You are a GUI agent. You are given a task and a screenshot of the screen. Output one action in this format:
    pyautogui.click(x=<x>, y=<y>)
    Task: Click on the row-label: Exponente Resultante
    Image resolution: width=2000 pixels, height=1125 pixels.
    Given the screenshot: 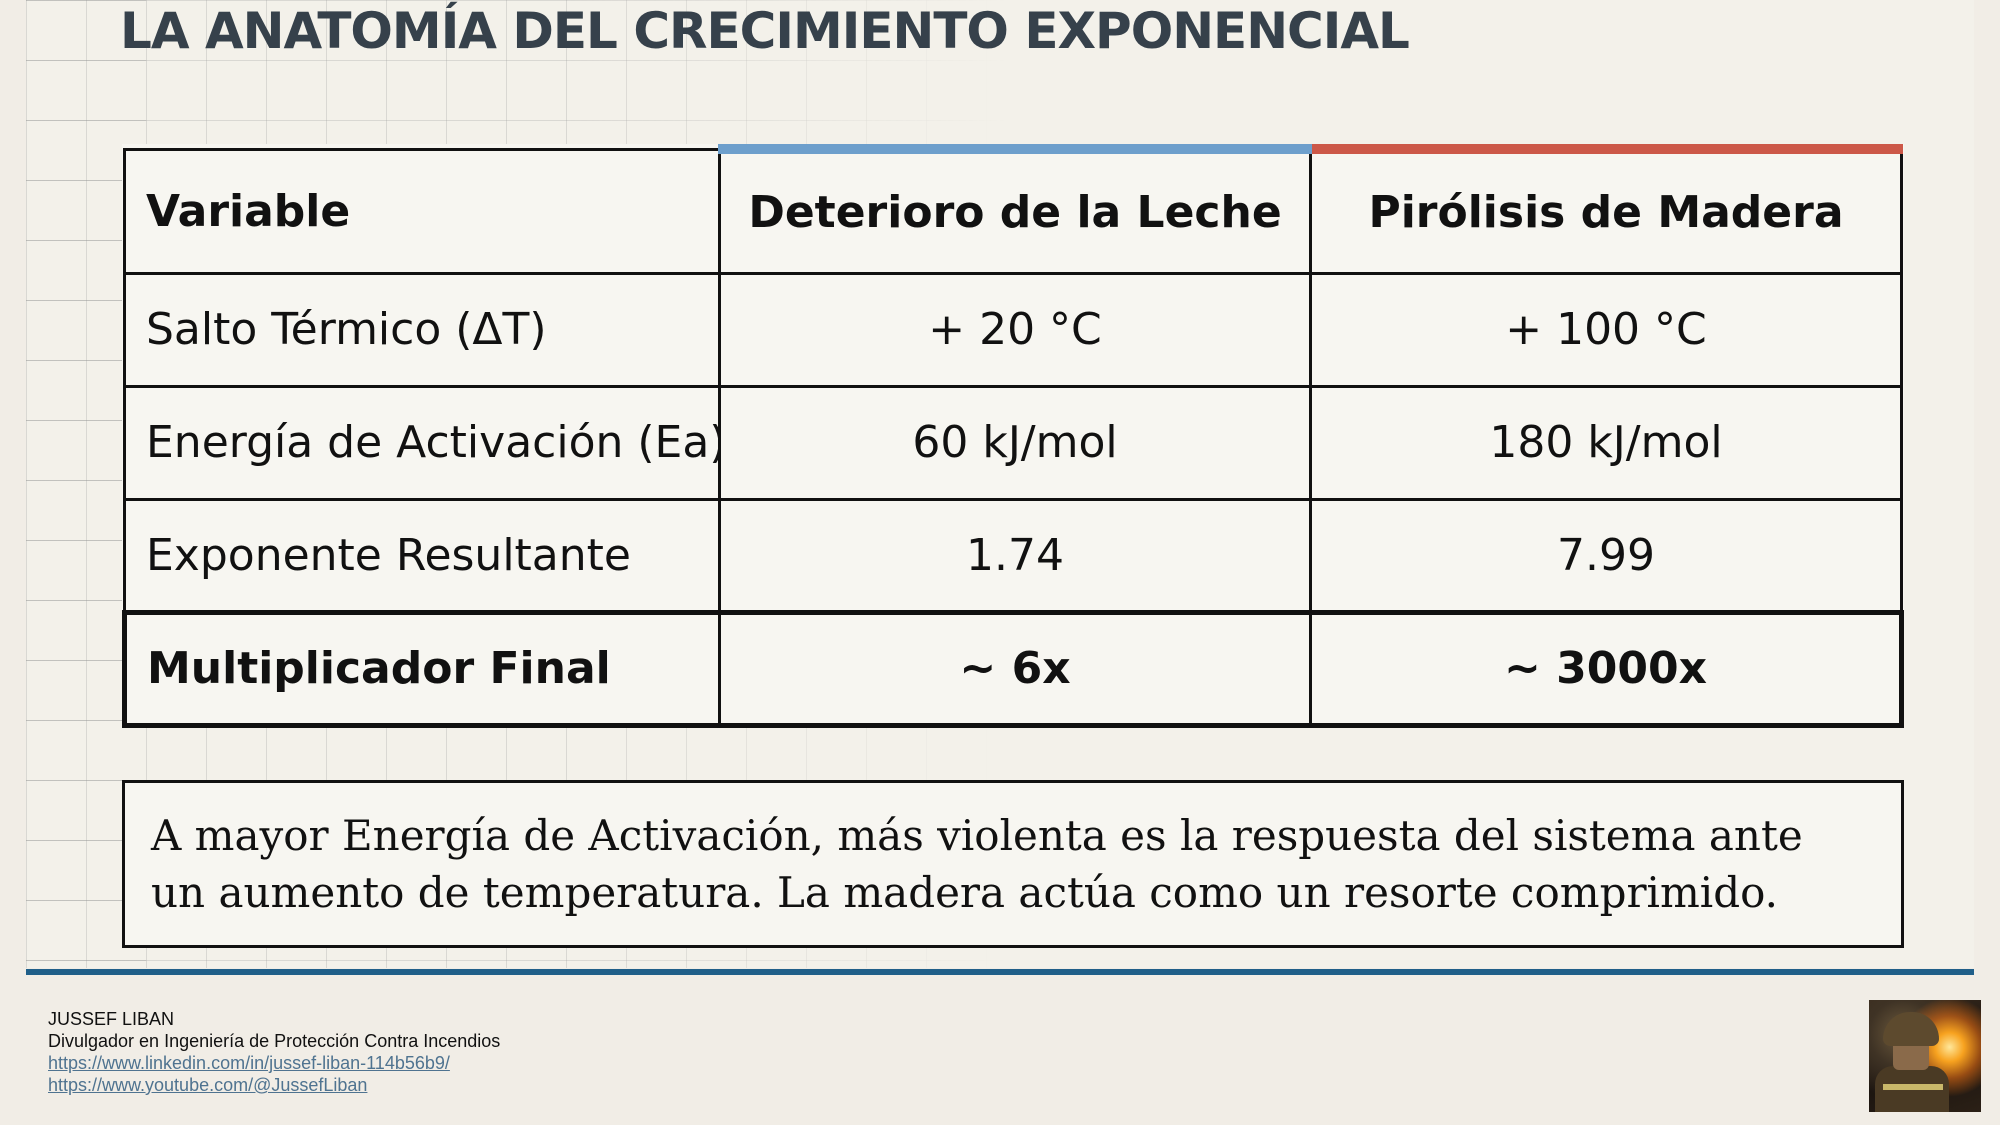 What is the action you would take?
    pyautogui.click(x=422, y=555)
    